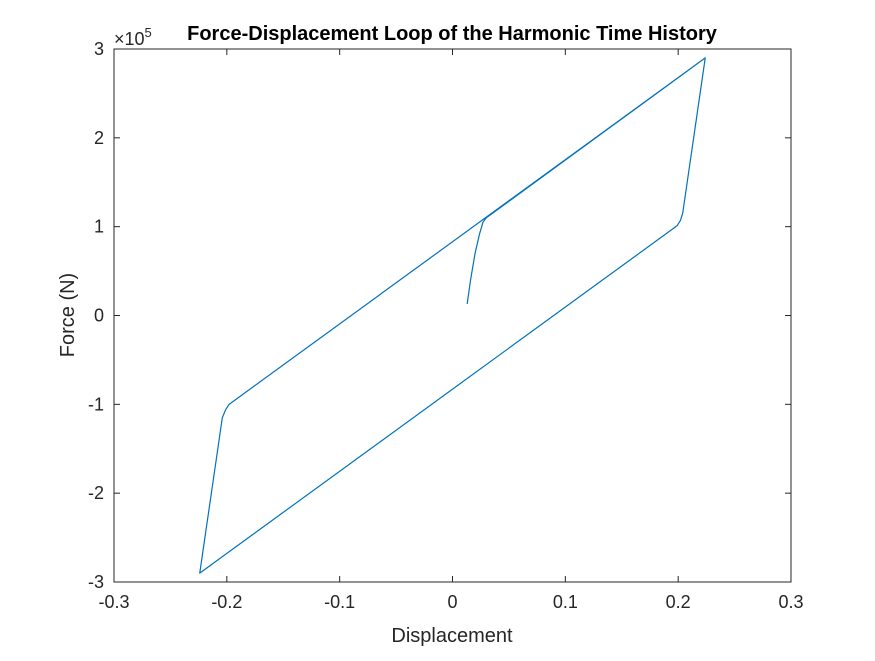 The width and height of the screenshot is (875, 661). What do you see at coordinates (99, 227) in the screenshot?
I see `y-tick-label: 1` at bounding box center [99, 227].